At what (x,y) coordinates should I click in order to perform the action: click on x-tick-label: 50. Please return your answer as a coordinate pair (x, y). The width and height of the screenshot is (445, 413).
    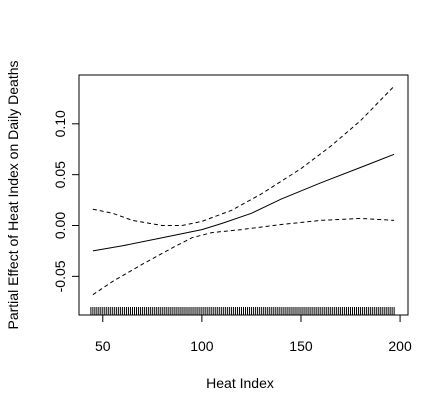
    Looking at the image, I should click on (103, 346).